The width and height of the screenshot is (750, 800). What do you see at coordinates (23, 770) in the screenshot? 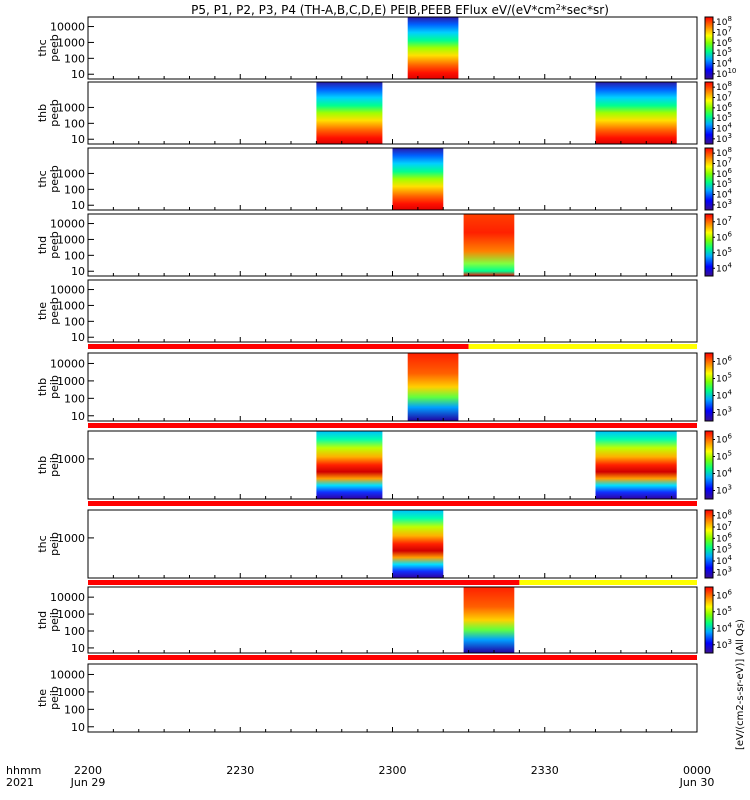
I see `time-label-hhmm: hhmm` at bounding box center [23, 770].